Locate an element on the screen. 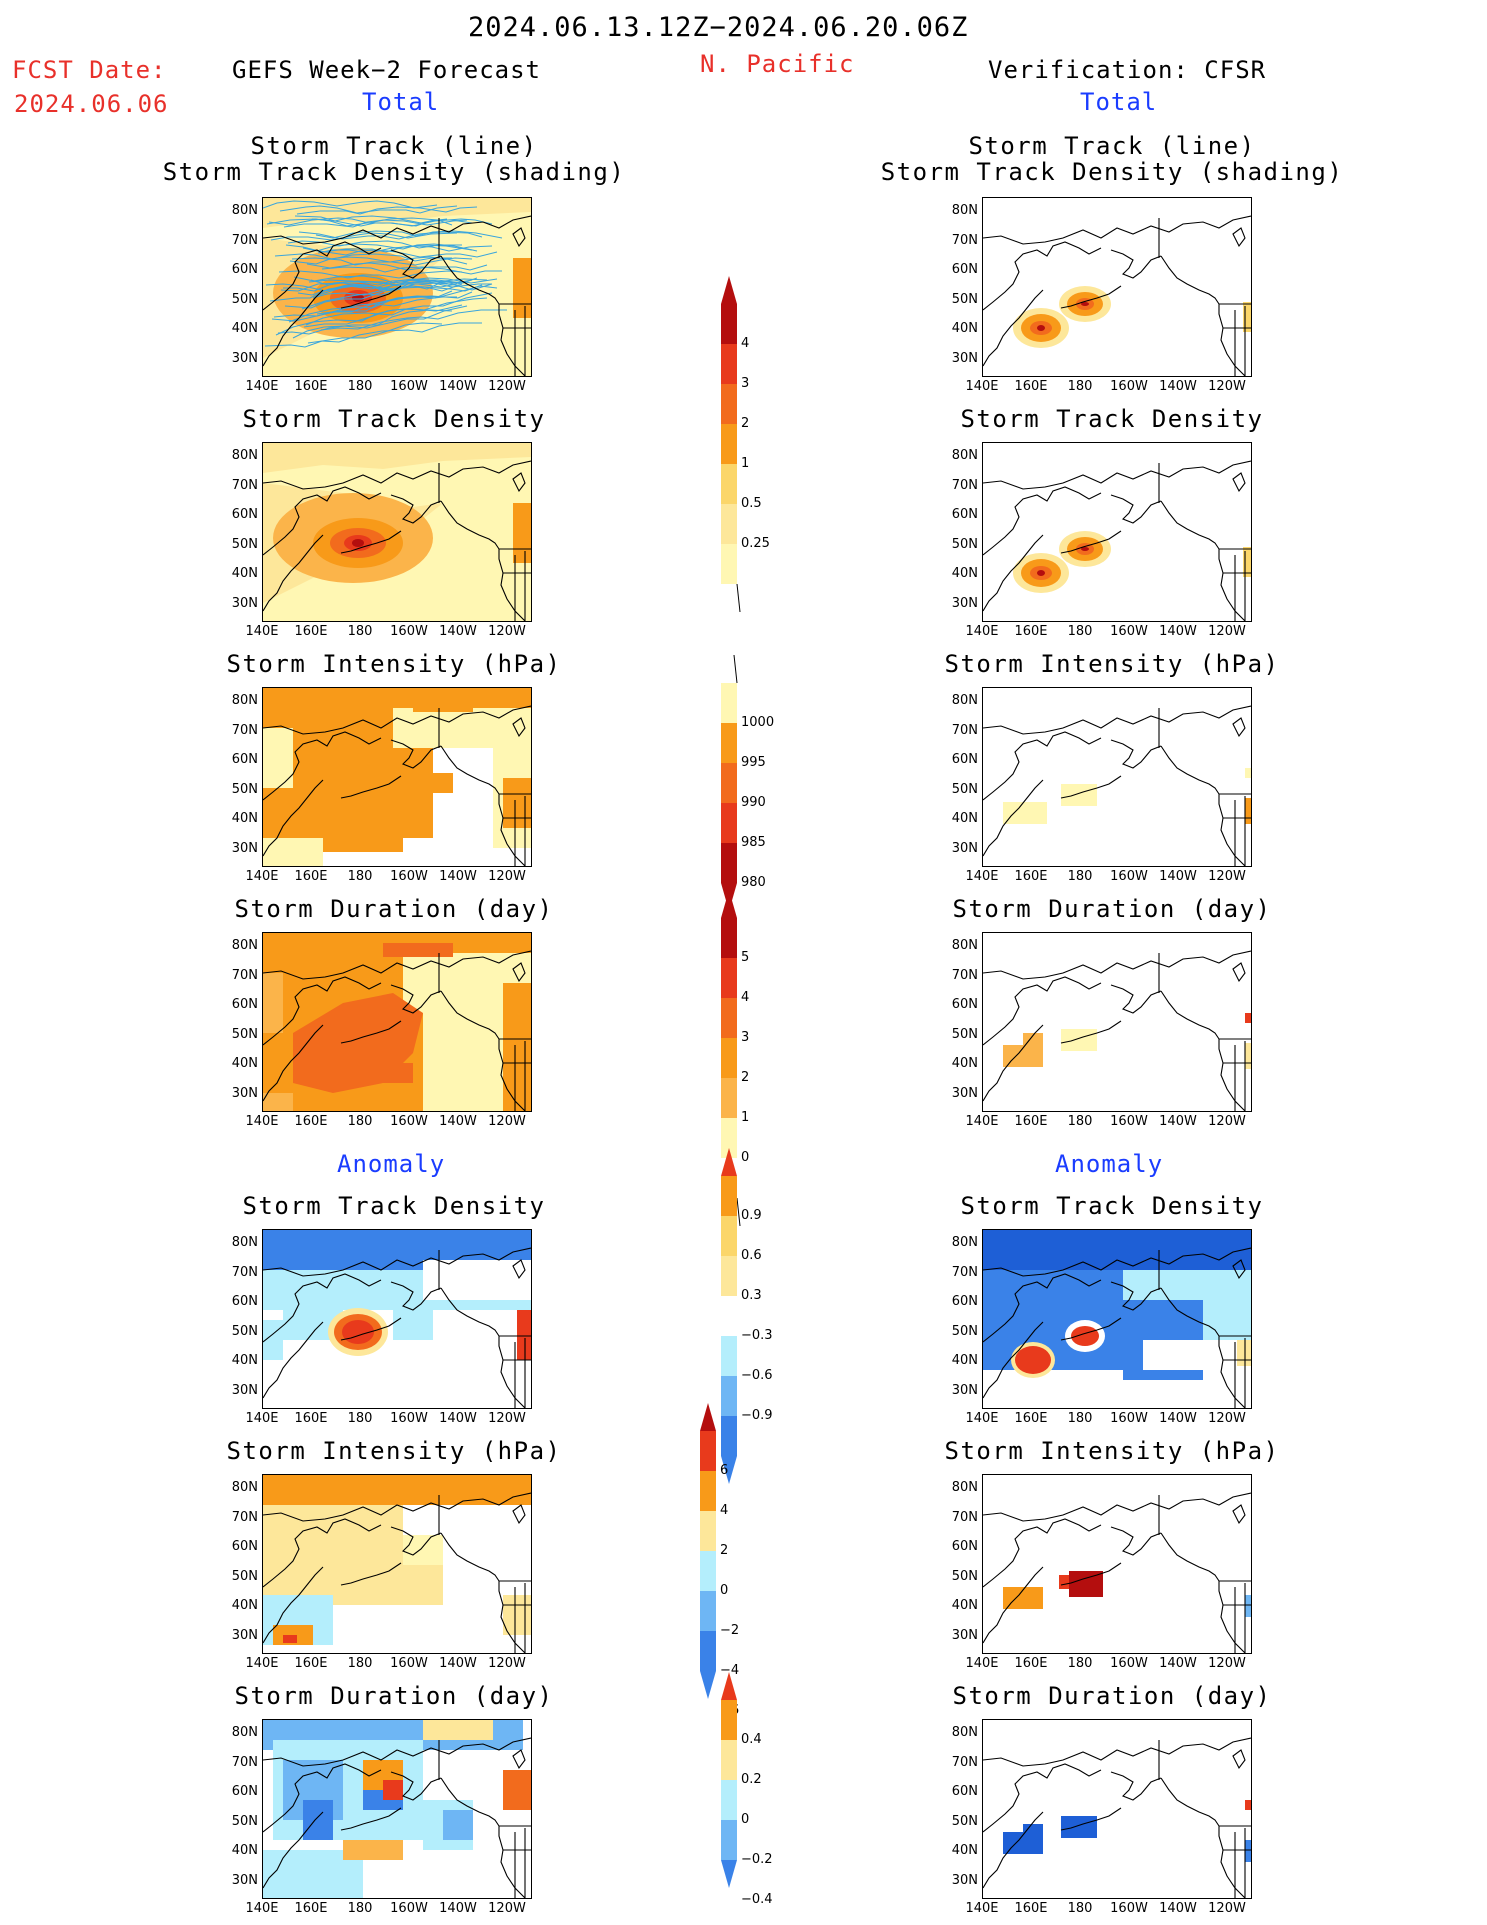 Image resolution: width=1487 pixels, height=1925 pixels. map-density-verif-lat-tick: 60N is located at coordinates (964, 514).